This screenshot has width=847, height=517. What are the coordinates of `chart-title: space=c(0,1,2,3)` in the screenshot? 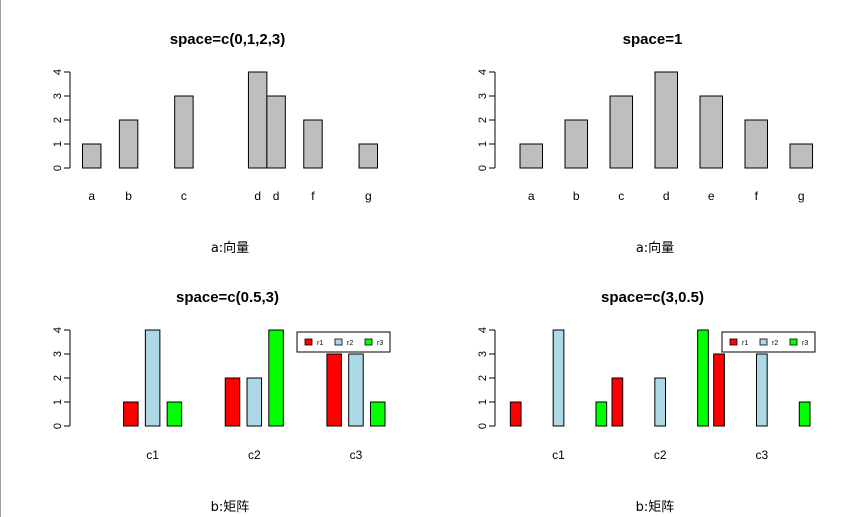 It's located at (228, 39).